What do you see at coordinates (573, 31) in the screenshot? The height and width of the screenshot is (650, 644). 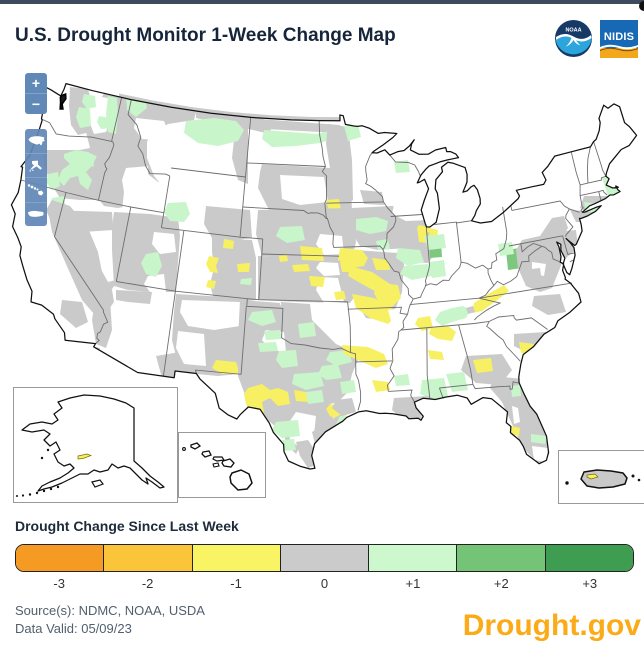 I see `svg-text: NOAA` at bounding box center [573, 31].